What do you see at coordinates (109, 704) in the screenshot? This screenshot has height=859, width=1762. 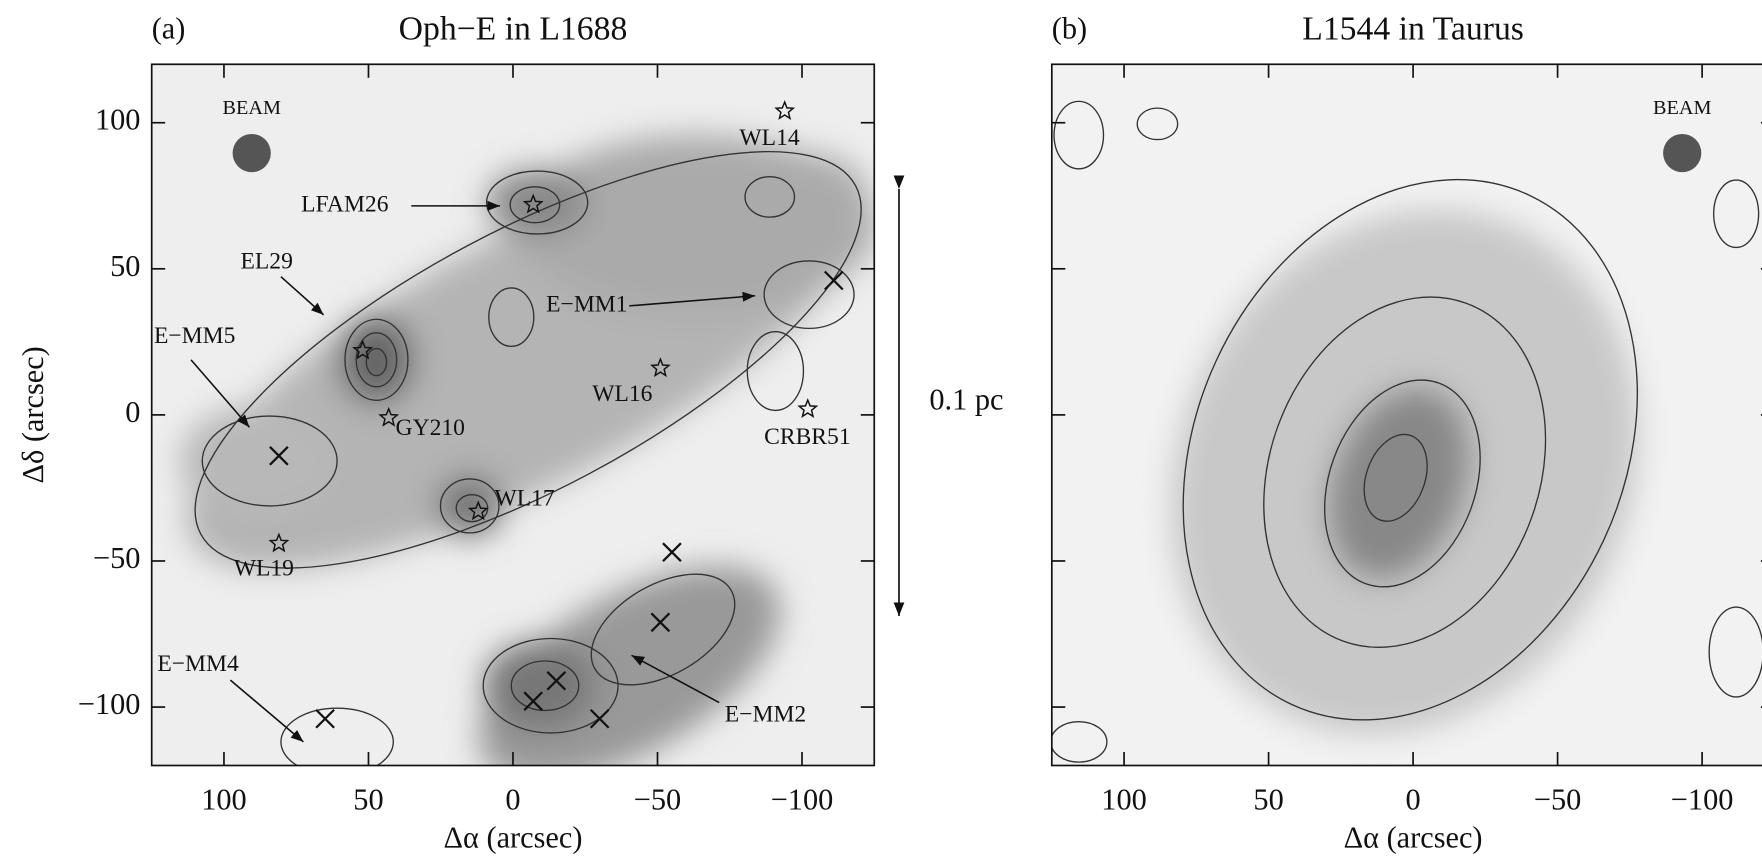 I see `y-tick-label: −100` at bounding box center [109, 704].